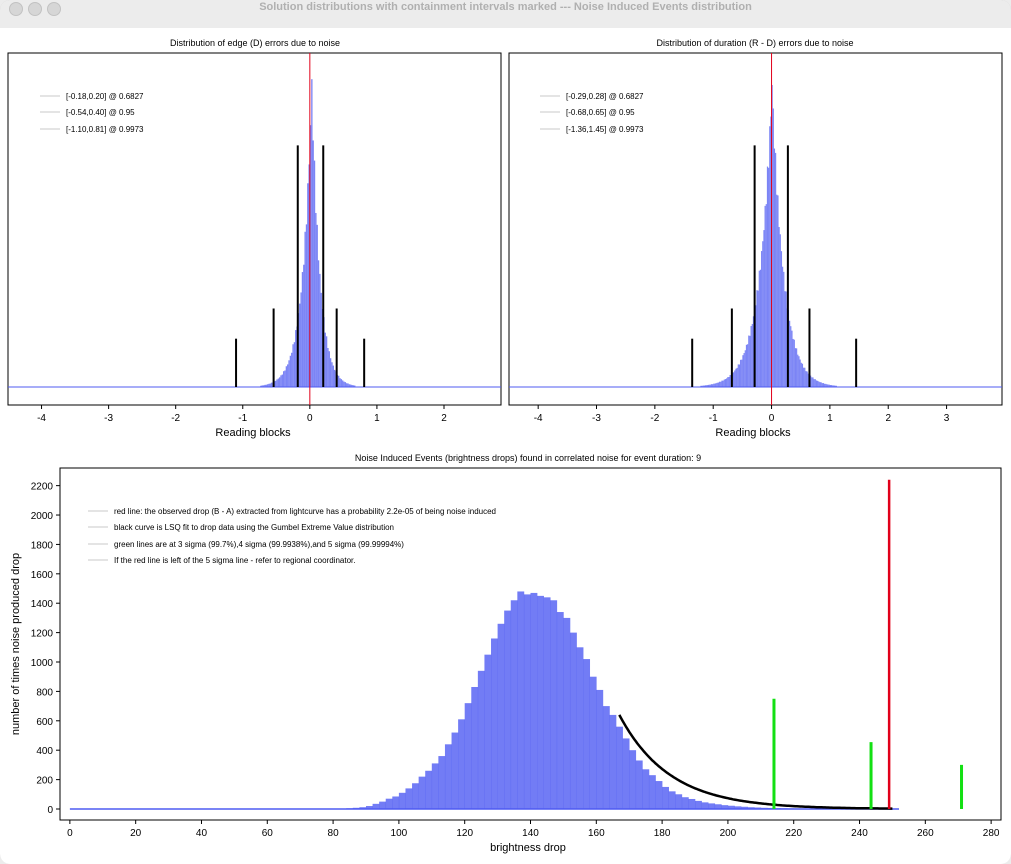 The image size is (1011, 864). Describe the element at coordinates (859, 833) in the screenshot. I see `x-tick-label: 240` at that location.